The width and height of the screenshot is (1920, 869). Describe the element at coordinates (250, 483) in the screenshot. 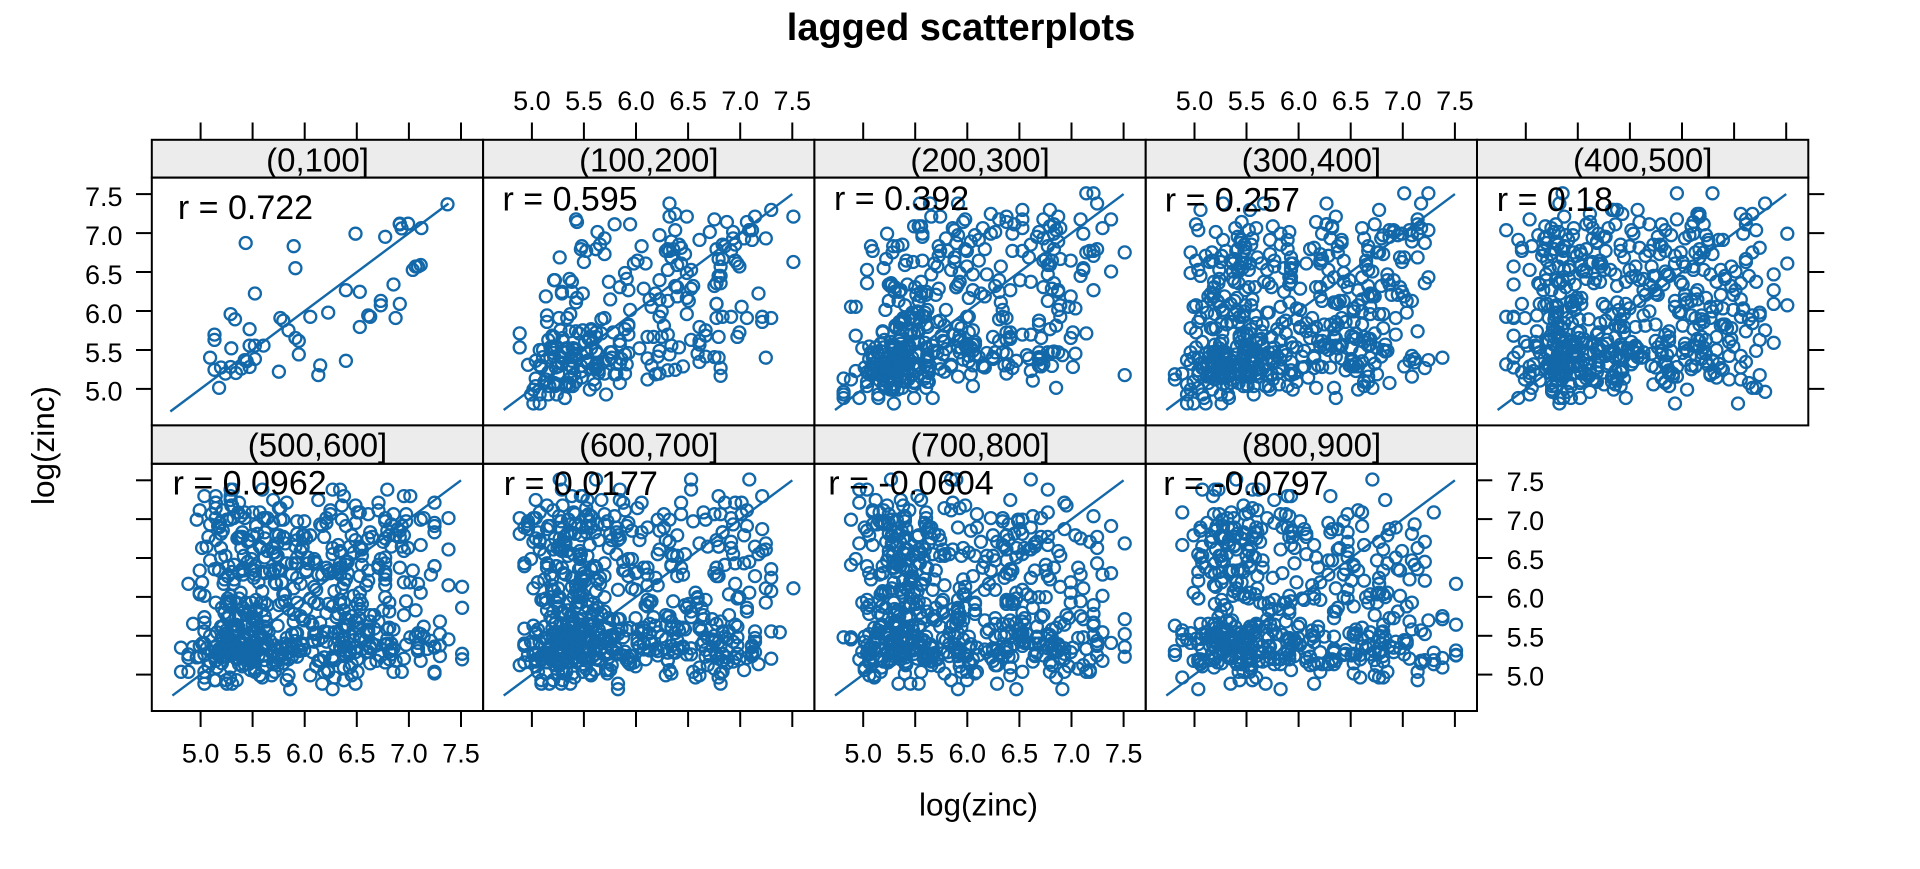

I see `svg-text: r = 0.0962` at that location.